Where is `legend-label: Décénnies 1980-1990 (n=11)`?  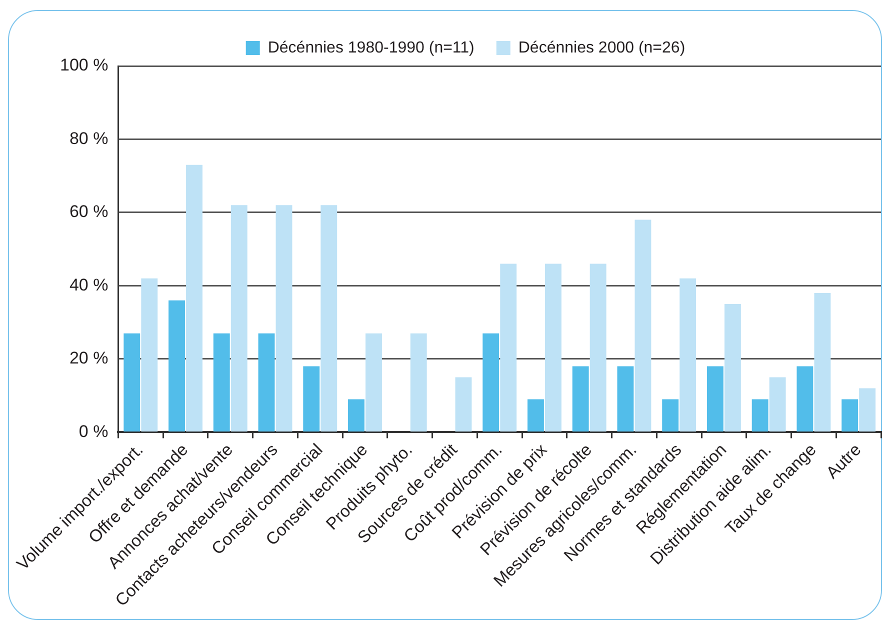
legend-label: Décénnies 1980-1990 (n=11) is located at coordinates (371, 47).